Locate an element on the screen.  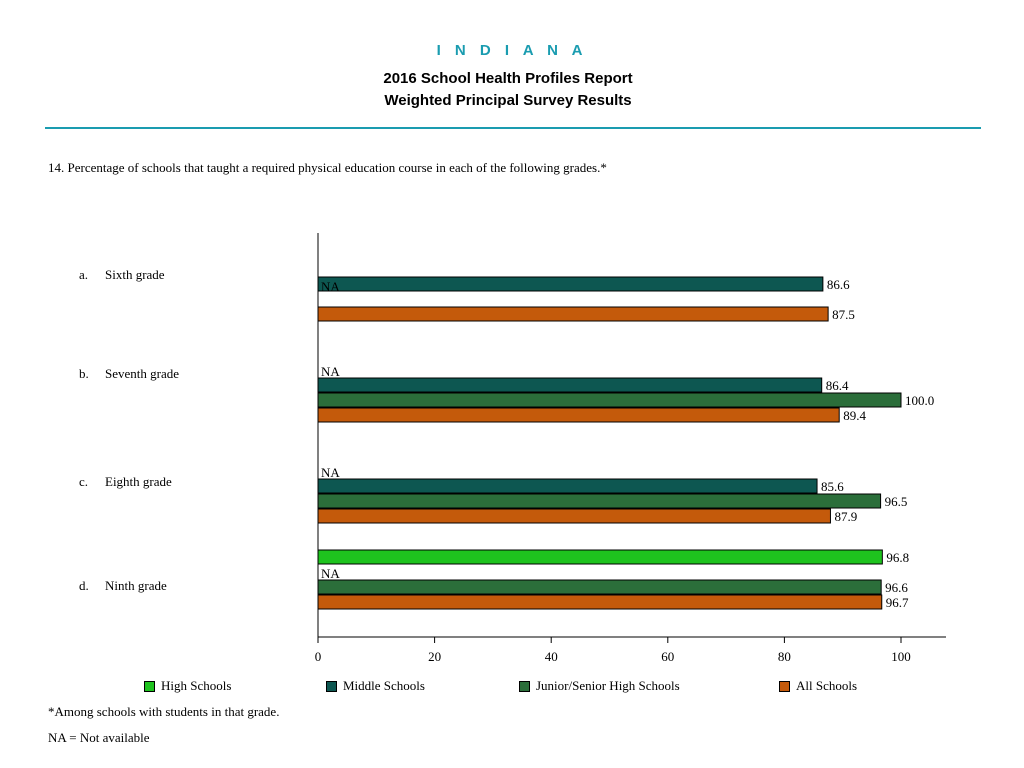
category-letter: b. is located at coordinates (84, 373).